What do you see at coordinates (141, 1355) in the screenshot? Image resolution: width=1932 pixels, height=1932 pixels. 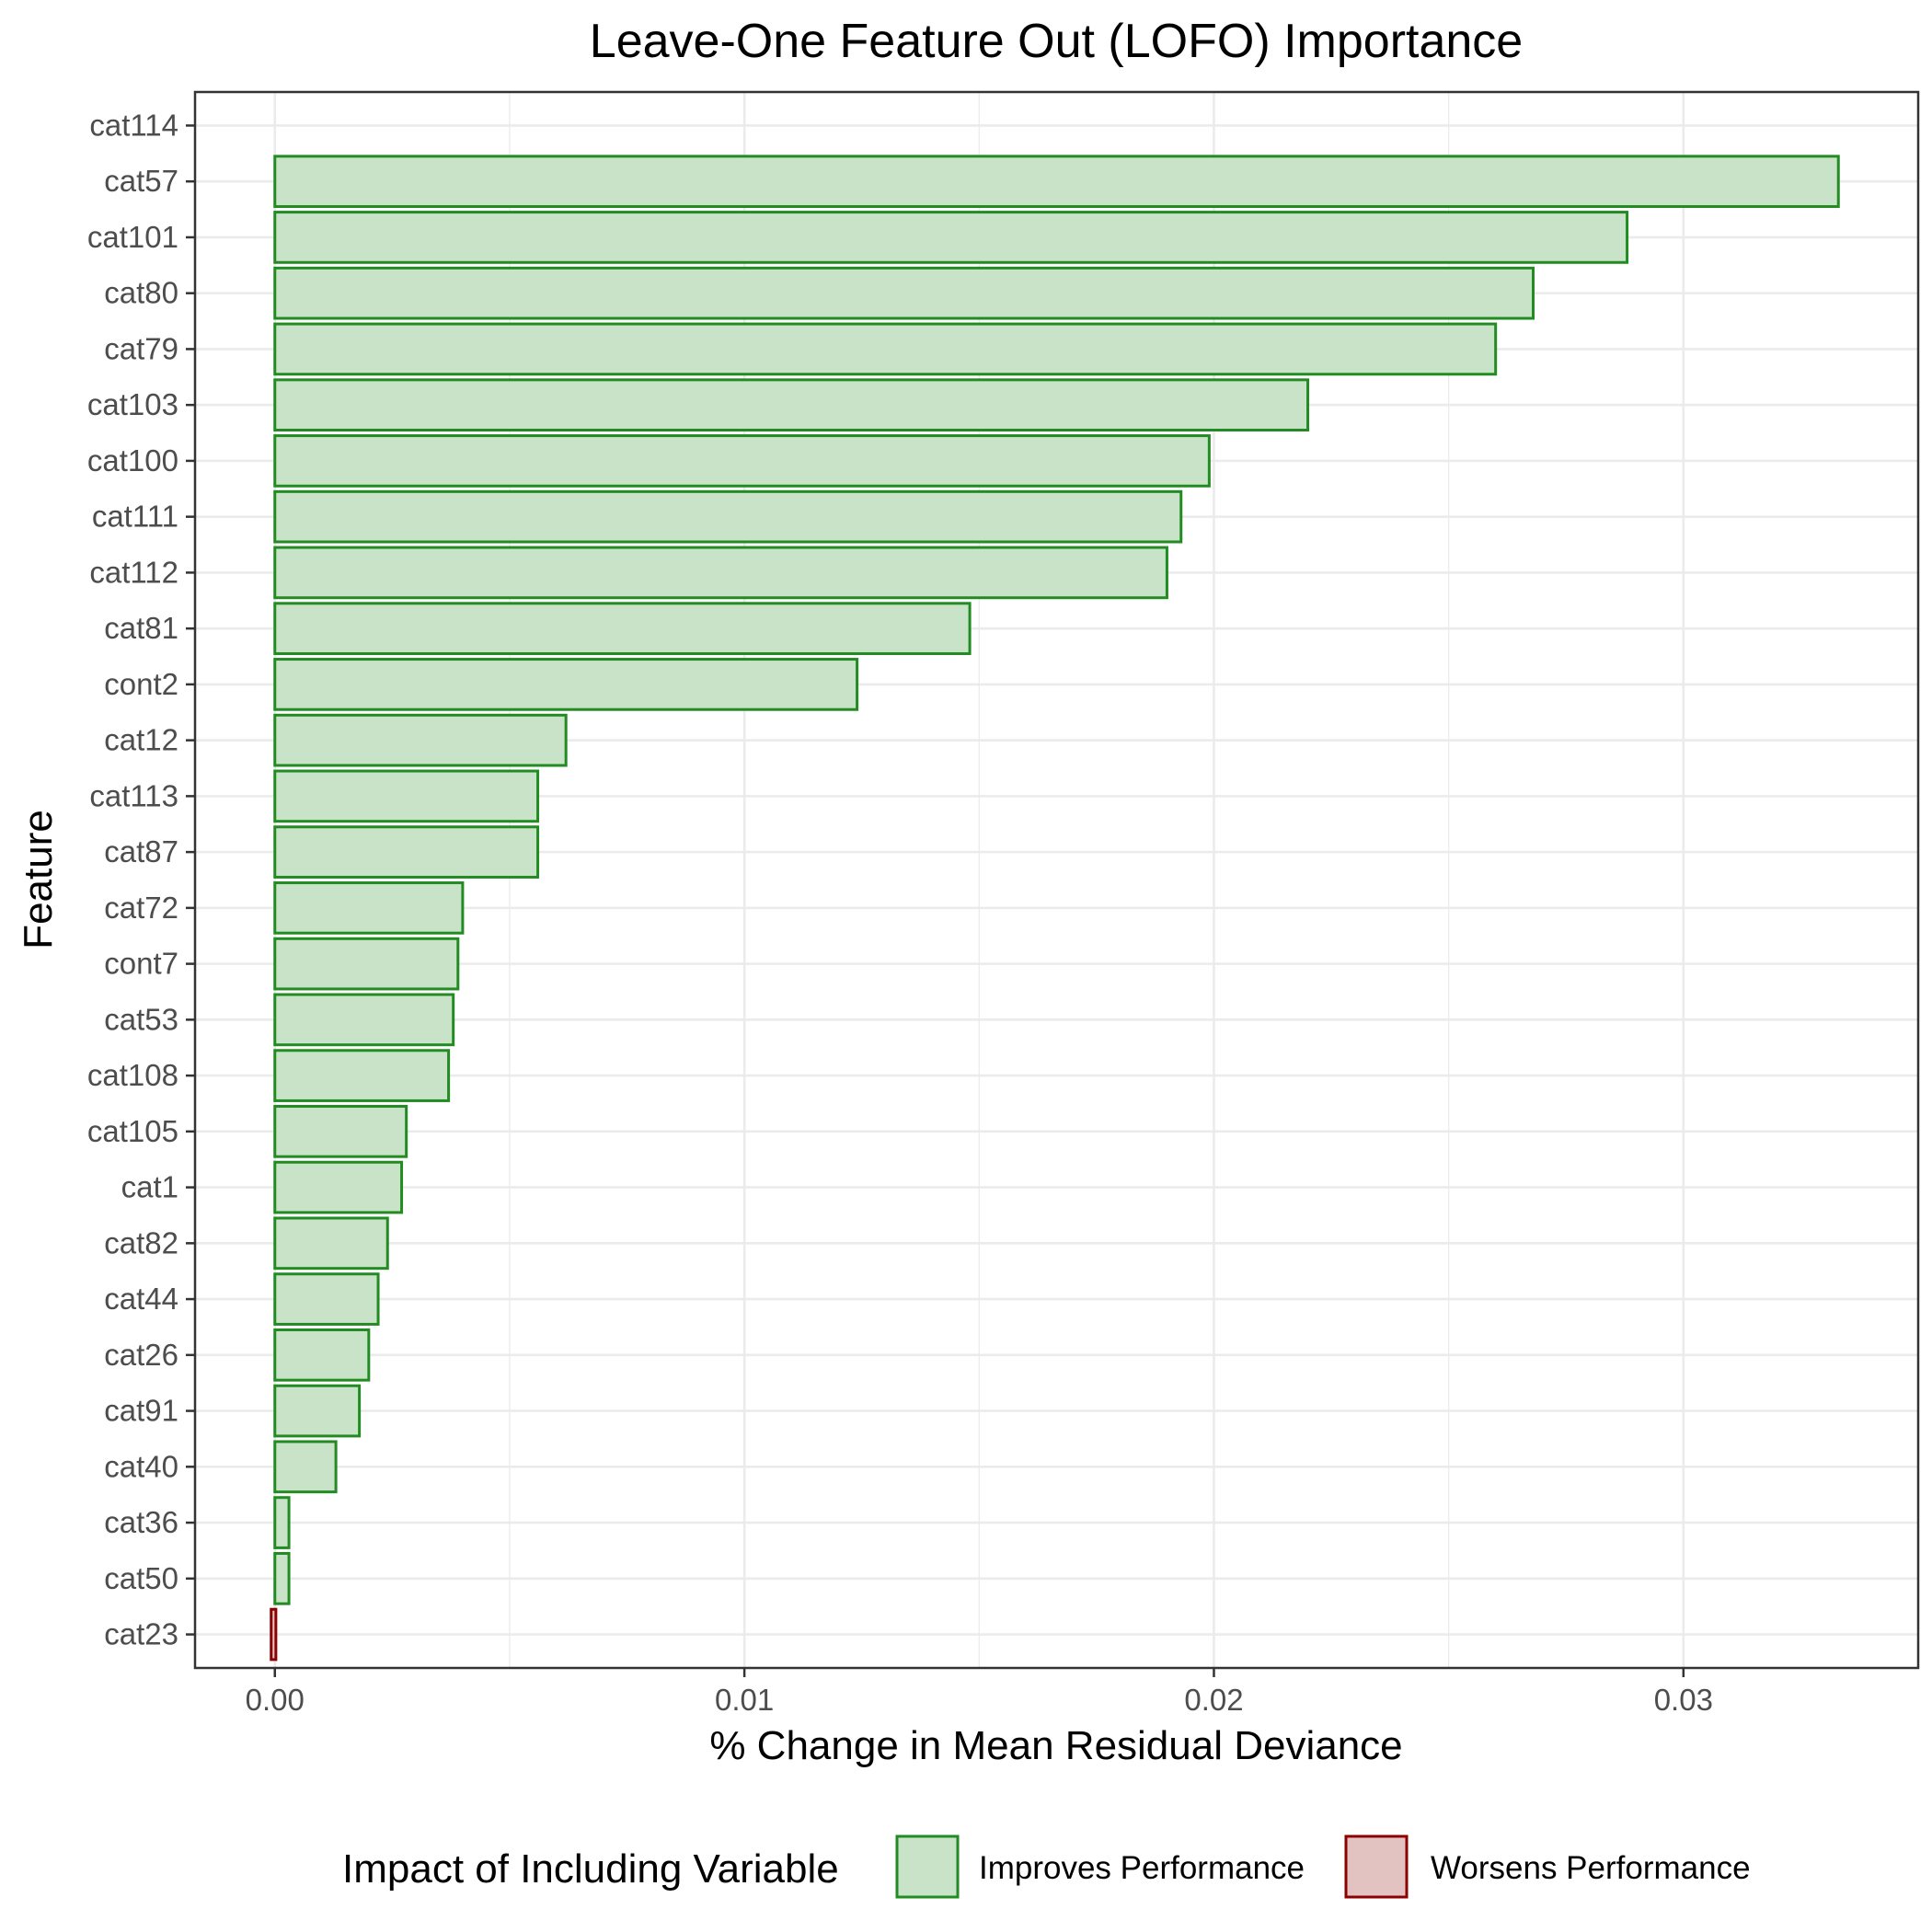 I see `y-tick-label-cat26: cat26` at bounding box center [141, 1355].